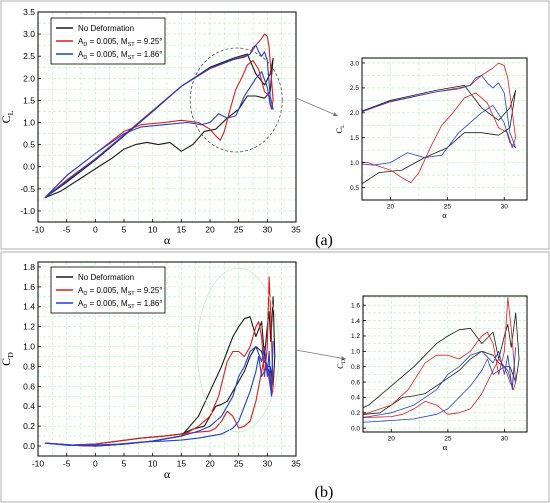 The height and width of the screenshot is (503, 550). I want to click on panel-b-main-ytick-label: 1.6, so click(29, 287).